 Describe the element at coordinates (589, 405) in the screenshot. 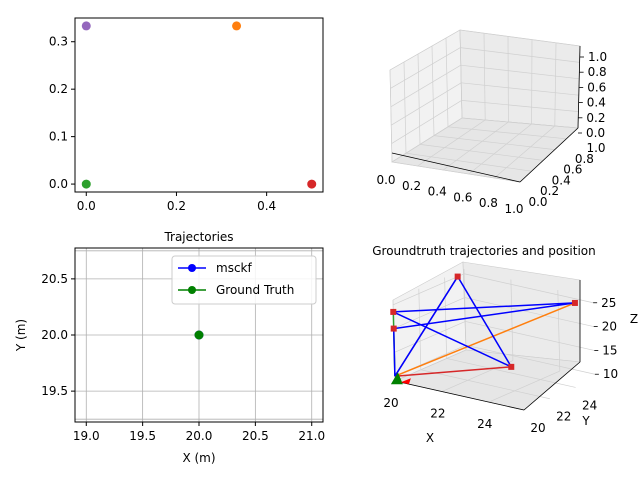

I see `gt3d-y-tick-label: 24` at that location.